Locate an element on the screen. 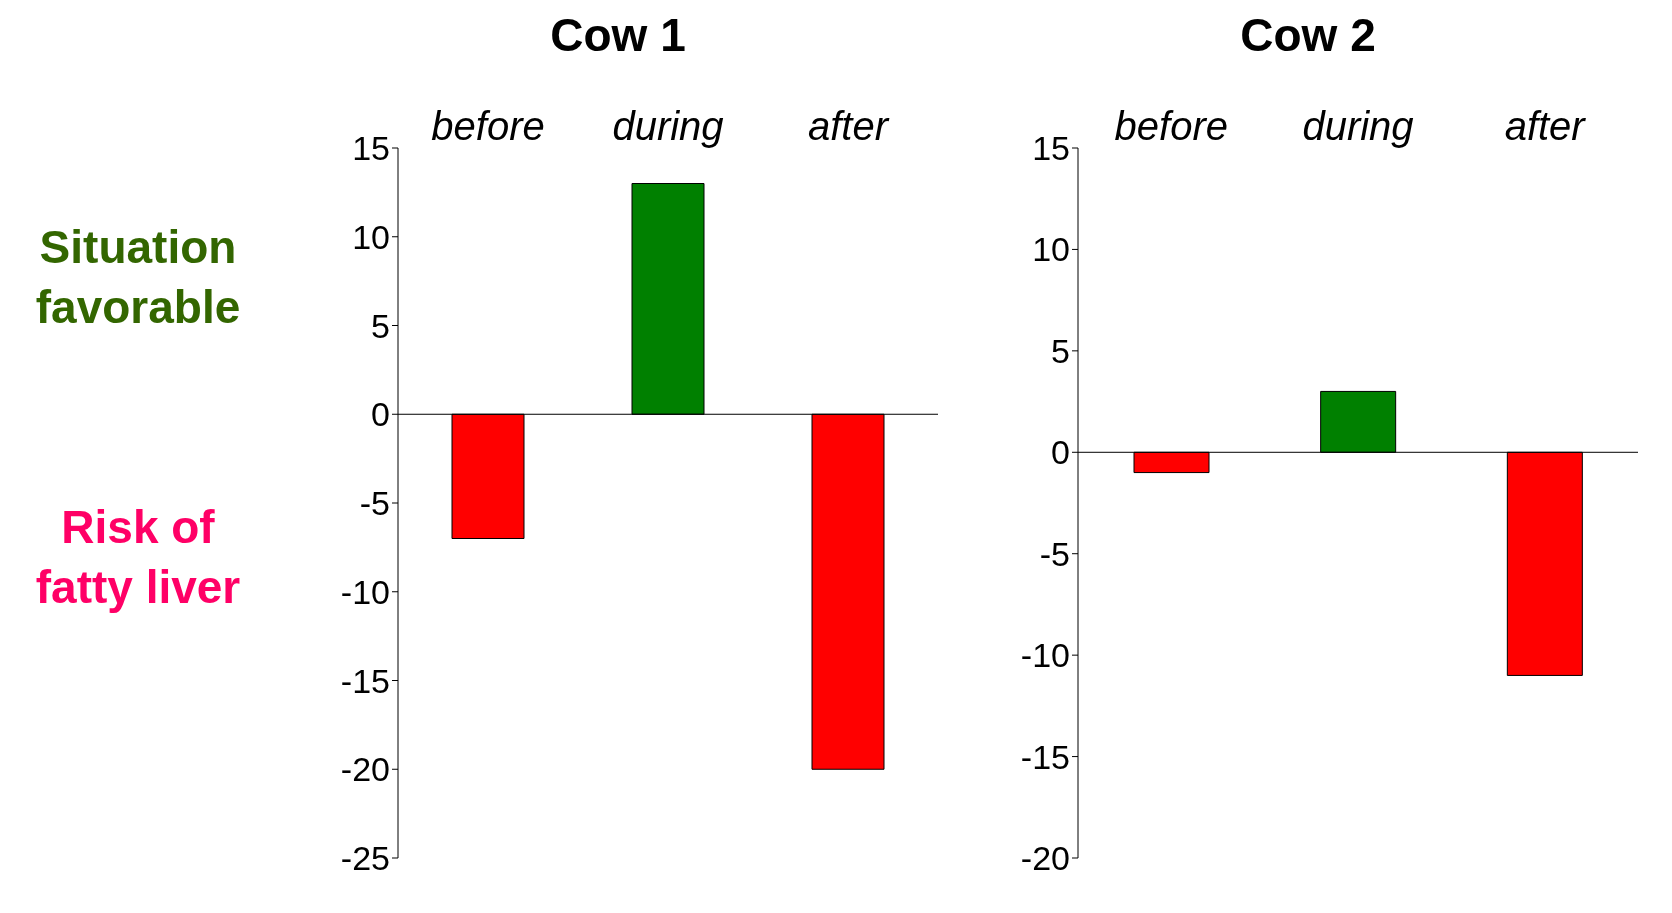 This screenshot has width=1672, height=913. y-tick-label: -25 is located at coordinates (365, 858).